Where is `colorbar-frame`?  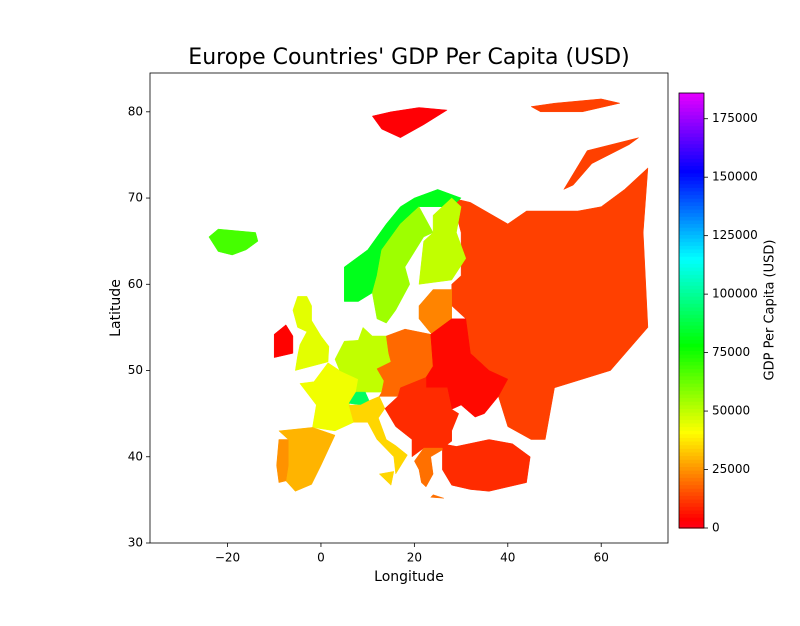 colorbar-frame is located at coordinates (691, 310).